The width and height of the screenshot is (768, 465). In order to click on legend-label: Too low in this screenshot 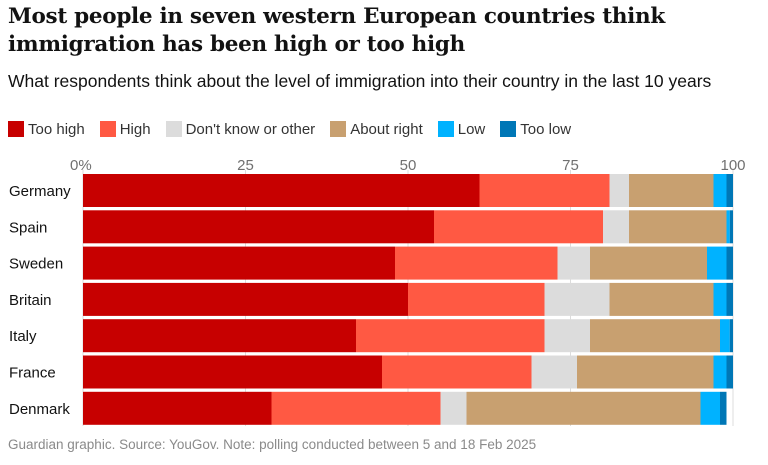, I will do `click(546, 129)`.